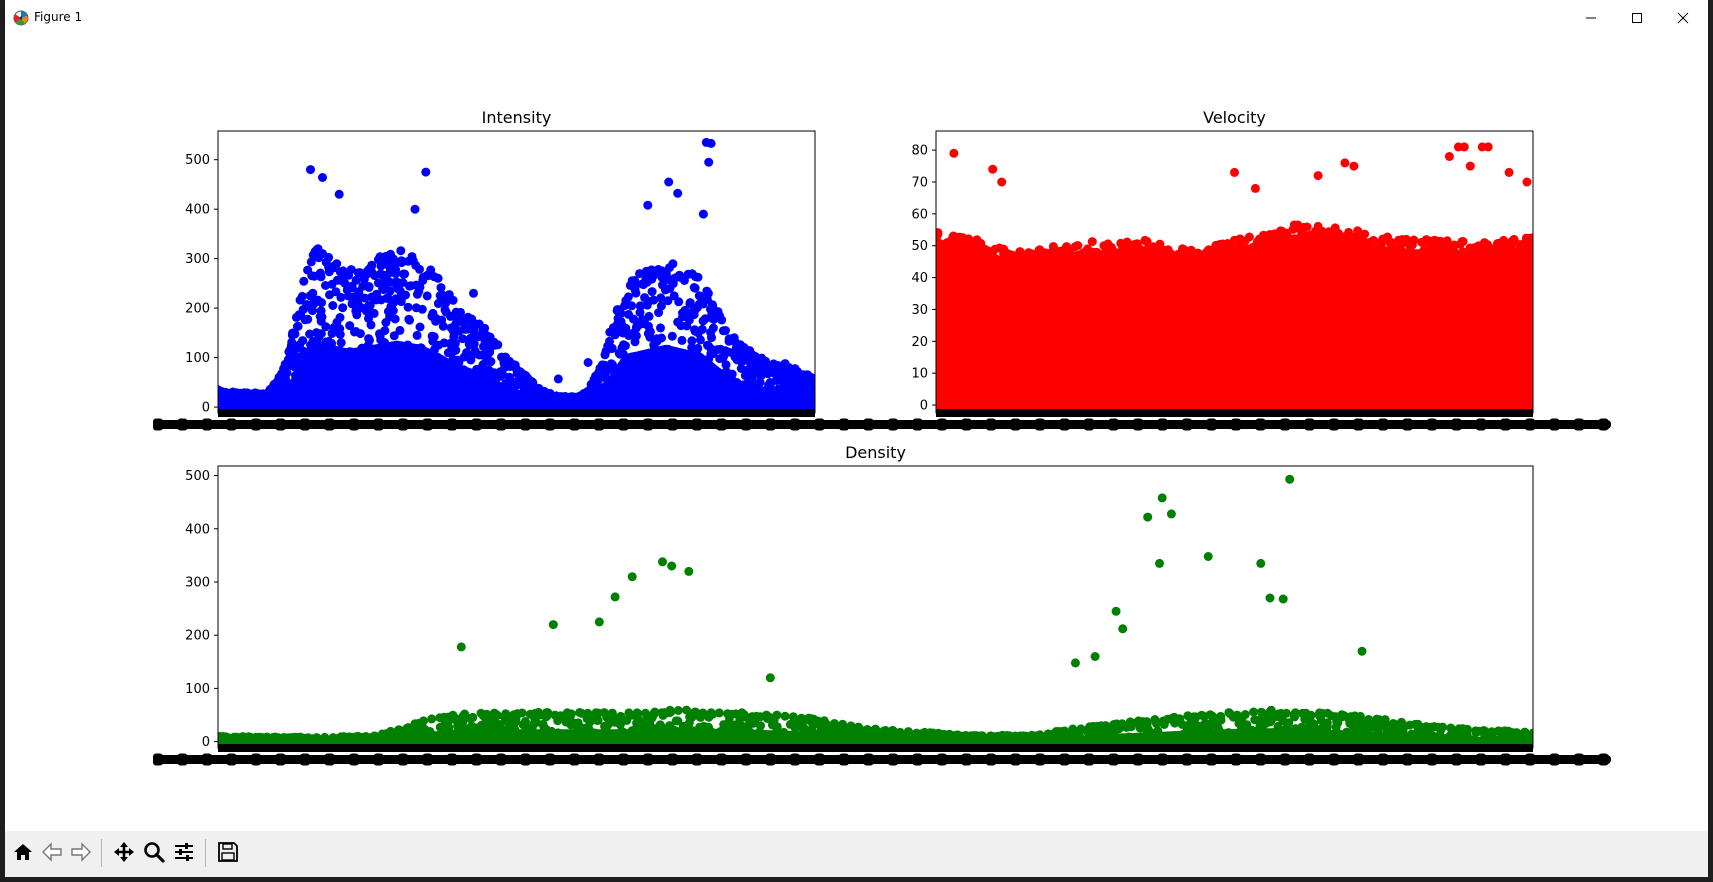 The image size is (1713, 882). I want to click on maximize-button, so click(1637, 18).